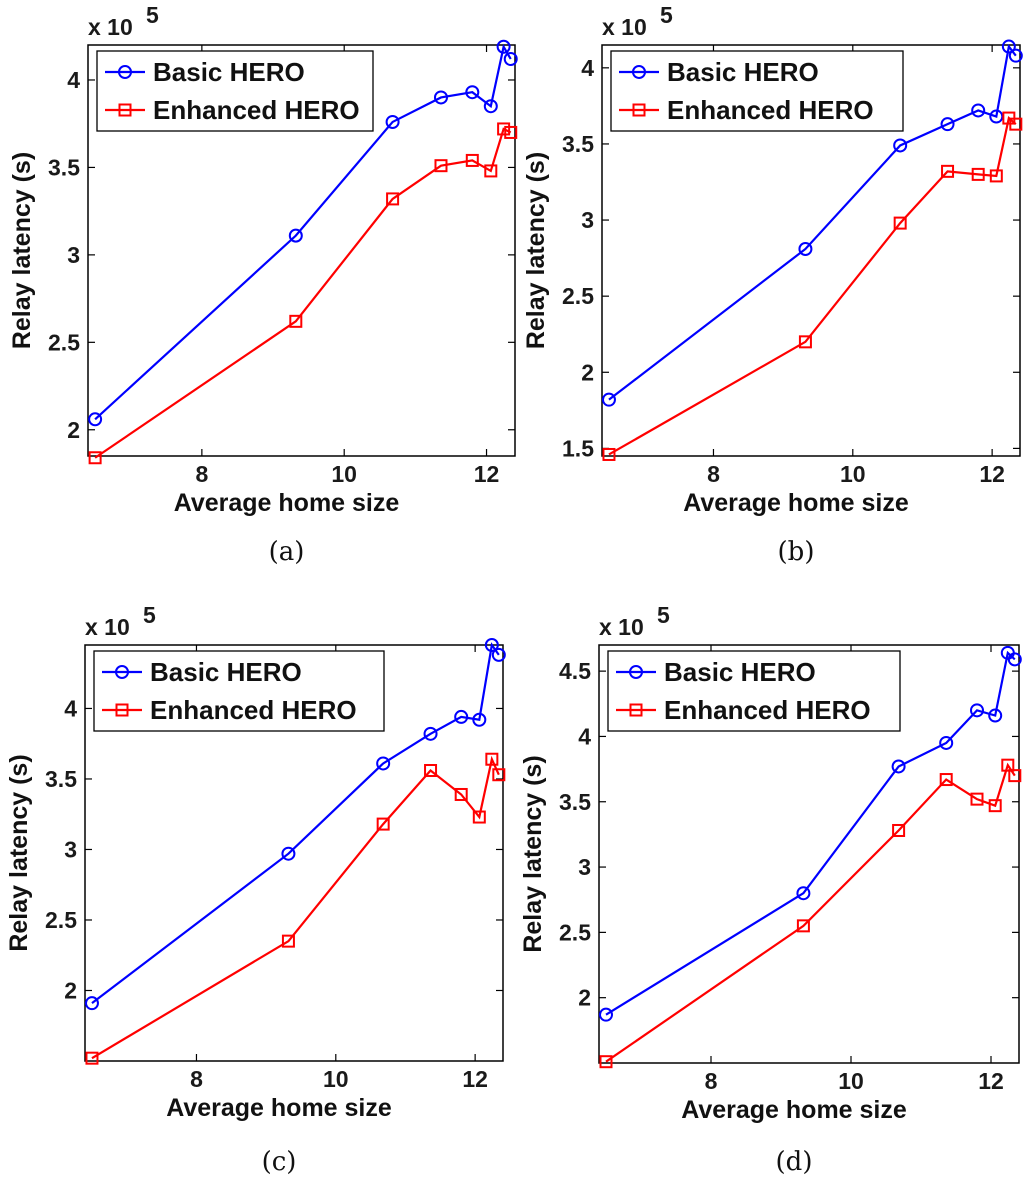 This screenshot has width=1024, height=1180. What do you see at coordinates (794, 1162) in the screenshot?
I see `panel-caption: (d)` at bounding box center [794, 1162].